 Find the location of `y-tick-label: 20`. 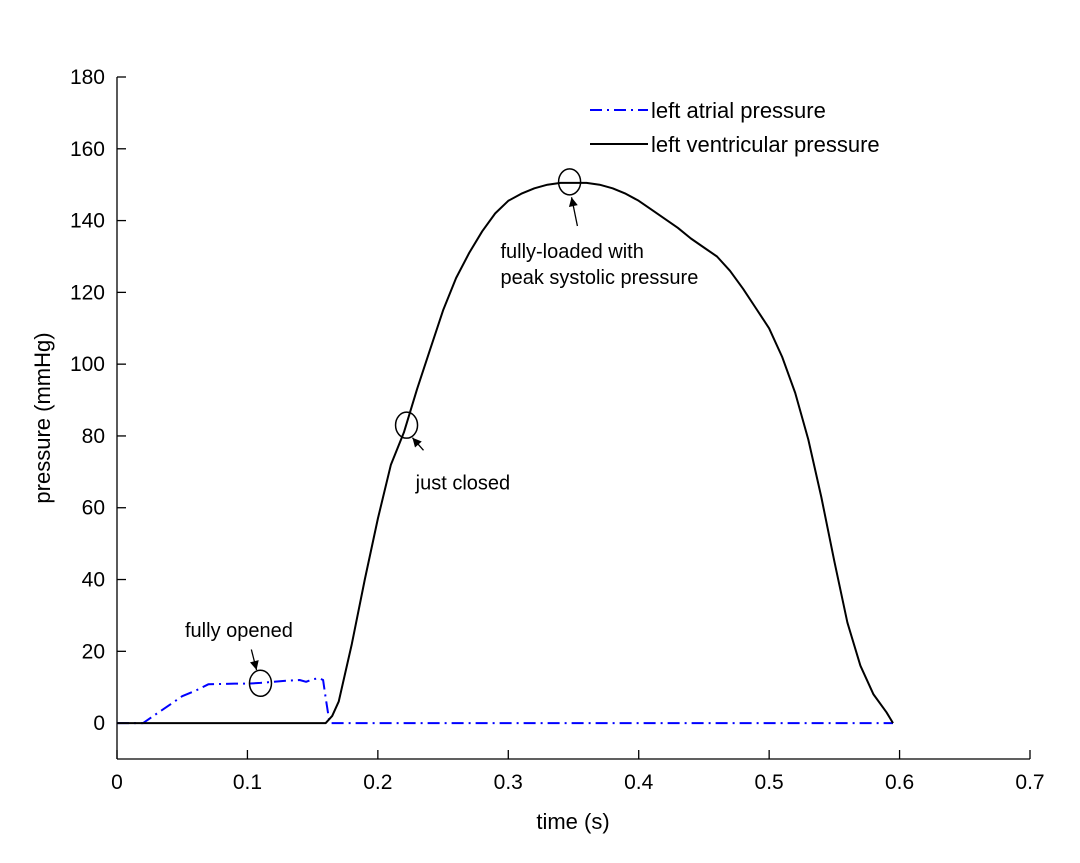

y-tick-label: 20 is located at coordinates (93, 651).